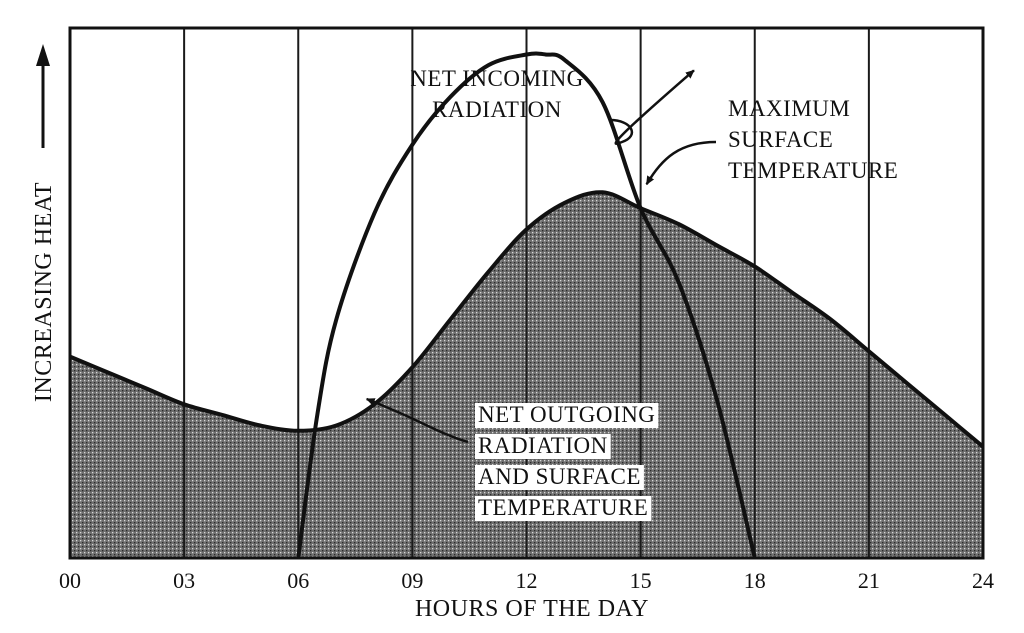 This screenshot has height=633, width=1024. I want to click on x-tick-label: 09, so click(412, 580).